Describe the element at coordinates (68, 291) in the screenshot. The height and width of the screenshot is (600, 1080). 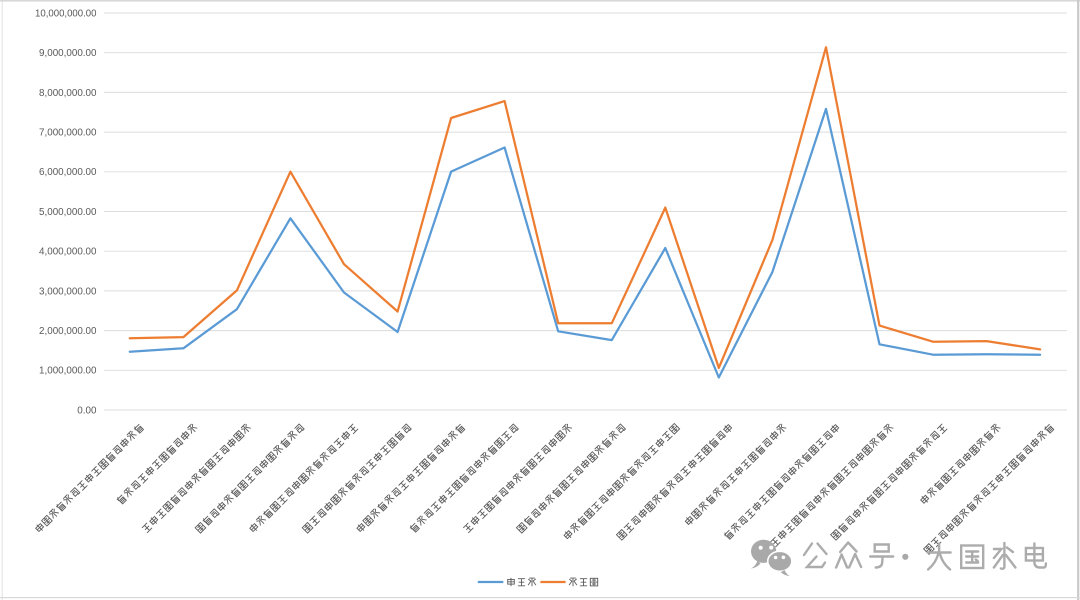
I see `svg-text: 3,000,000.00` at that location.